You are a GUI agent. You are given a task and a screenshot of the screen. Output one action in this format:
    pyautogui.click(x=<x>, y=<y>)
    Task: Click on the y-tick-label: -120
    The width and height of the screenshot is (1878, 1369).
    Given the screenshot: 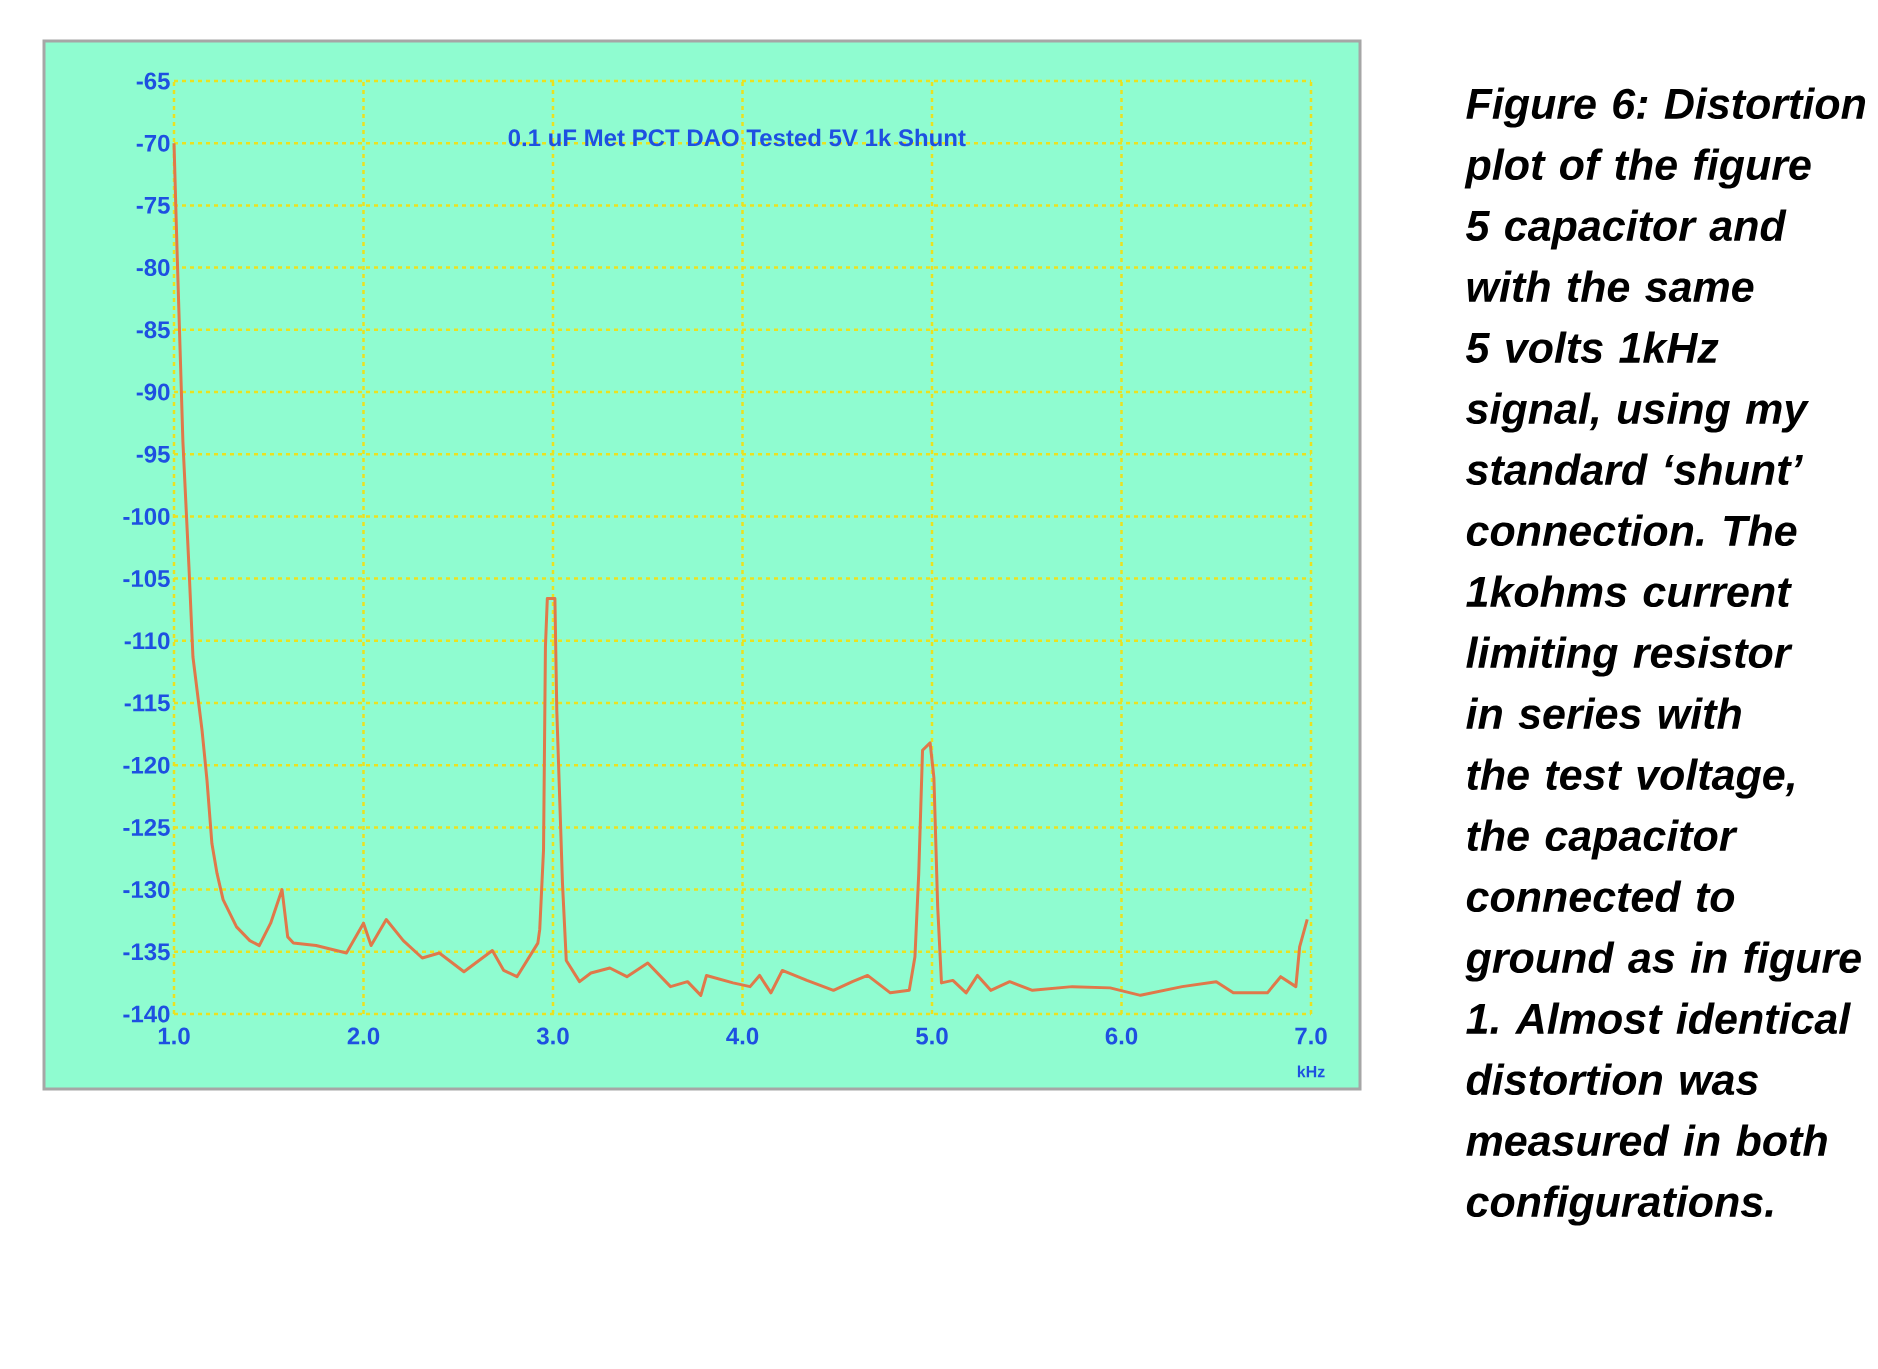 What is the action you would take?
    pyautogui.click(x=146, y=765)
    